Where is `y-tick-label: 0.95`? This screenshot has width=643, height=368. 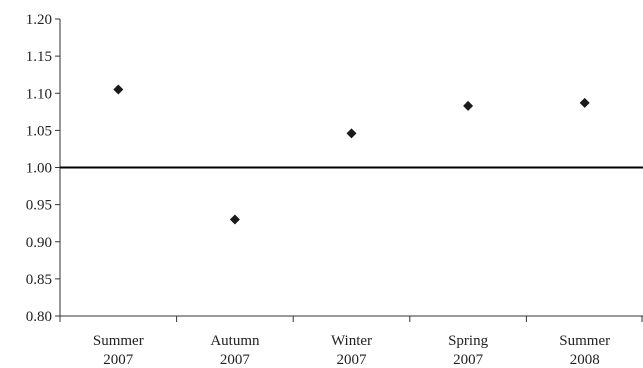
y-tick-label: 0.95 is located at coordinates (39, 206).